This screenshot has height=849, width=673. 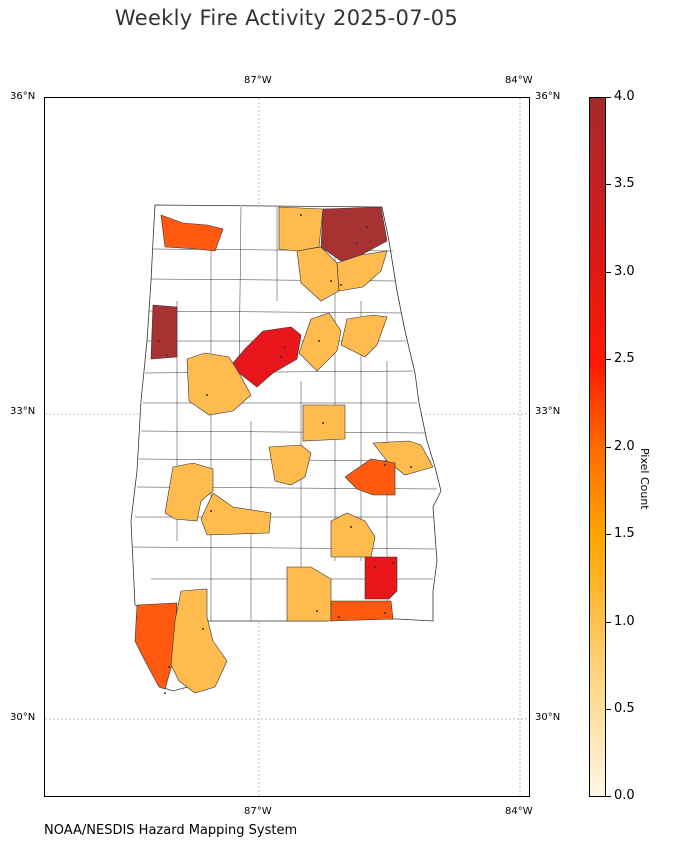 What do you see at coordinates (548, 717) in the screenshot?
I see `lat-tick-right-30n: 30°N` at bounding box center [548, 717].